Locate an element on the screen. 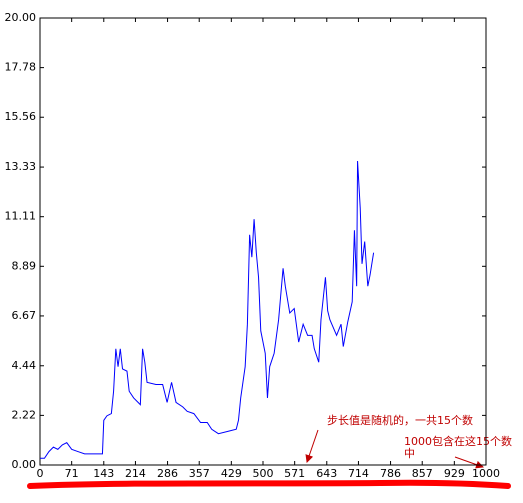 The height and width of the screenshot is (503, 523). y-tick-label: 17.78 is located at coordinates (21, 67).